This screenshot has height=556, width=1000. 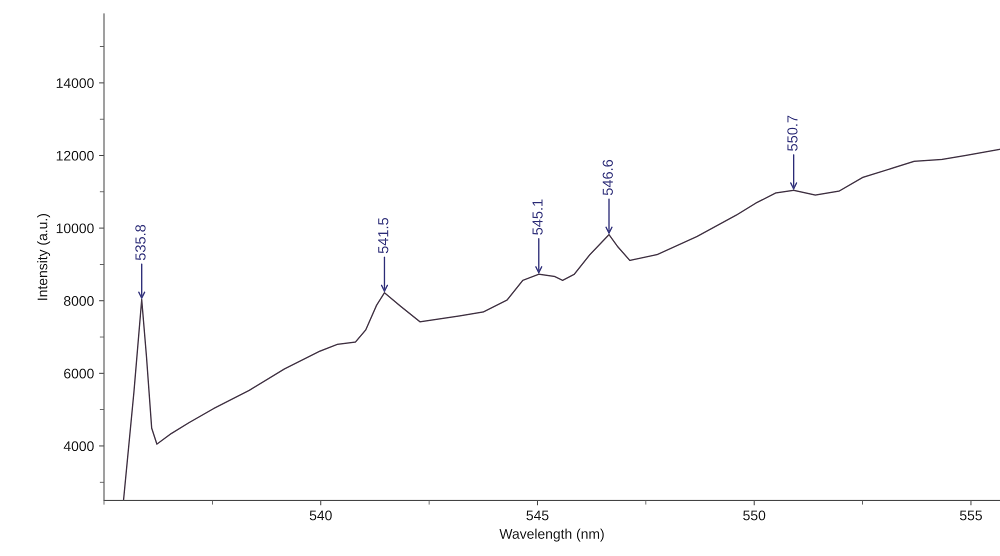 I want to click on y-tick-label: 8000, so click(x=79, y=301).